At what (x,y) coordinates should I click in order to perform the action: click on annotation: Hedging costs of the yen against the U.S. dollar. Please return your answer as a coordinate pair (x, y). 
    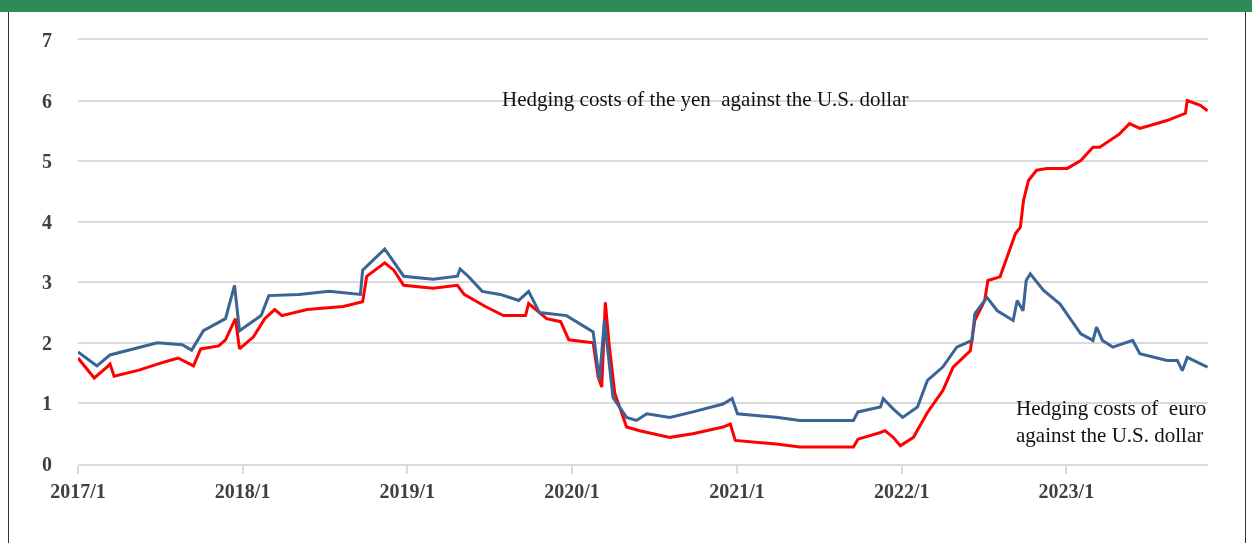
    Looking at the image, I should click on (705, 99).